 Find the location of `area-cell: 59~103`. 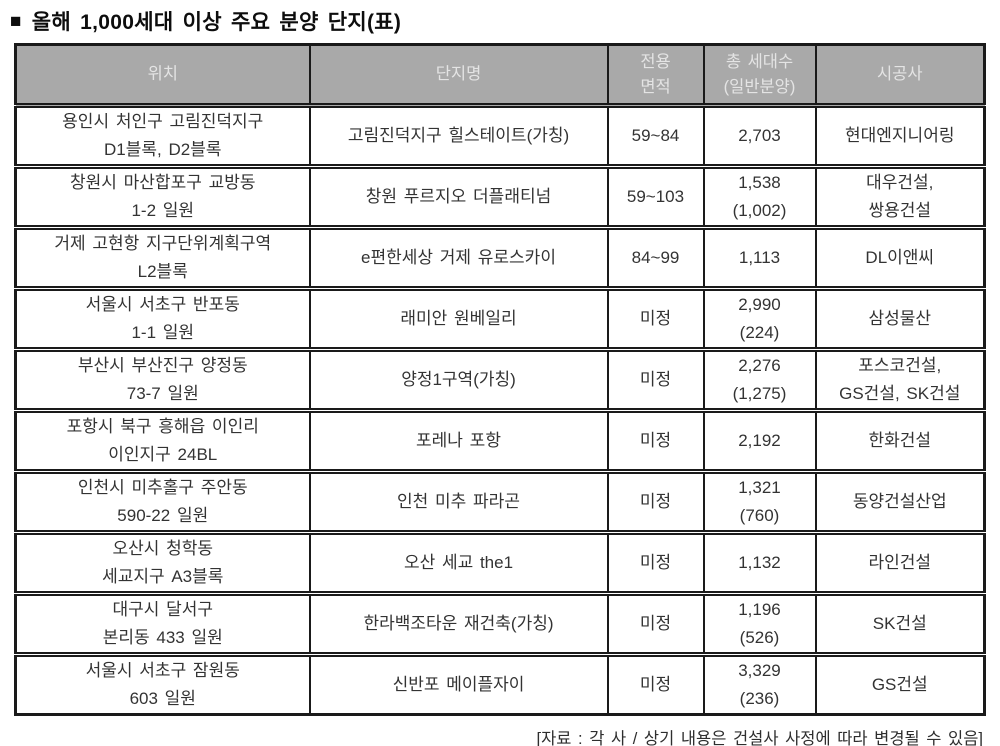

area-cell: 59~103 is located at coordinates (655, 197).